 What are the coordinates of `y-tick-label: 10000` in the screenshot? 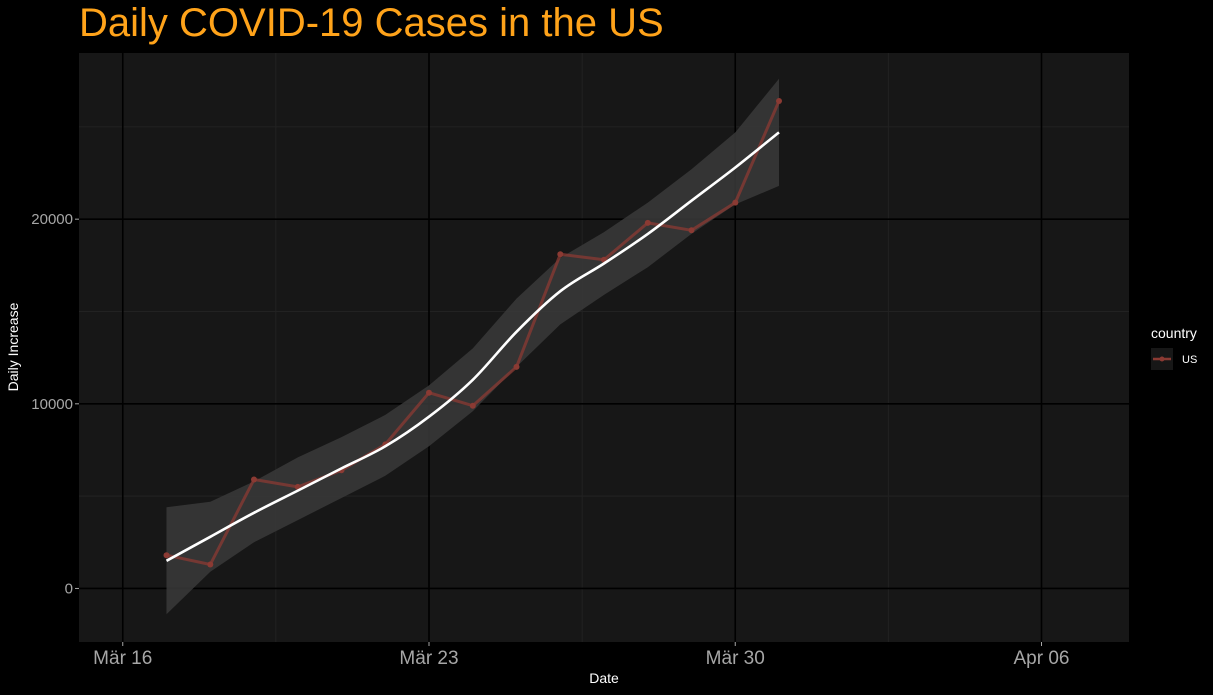 It's located at (52, 404).